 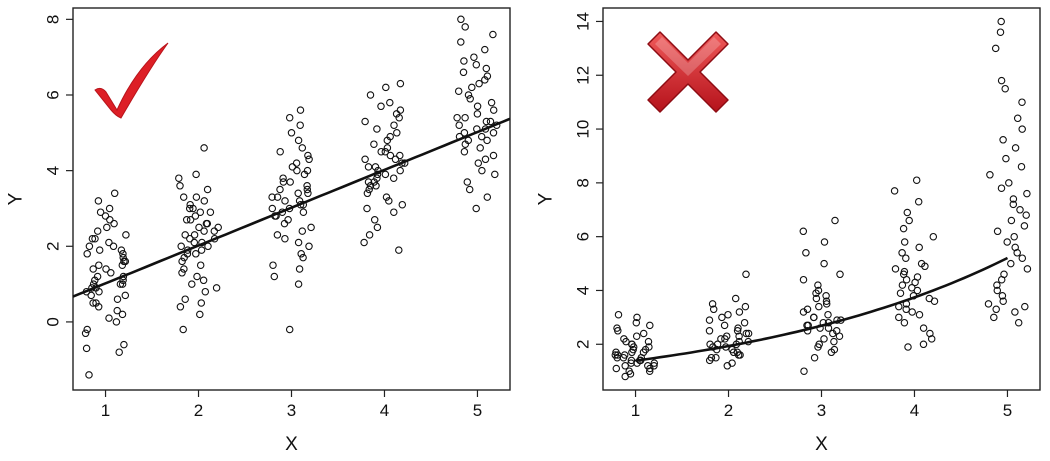 What do you see at coordinates (53, 170) in the screenshot?
I see `y-tick-label: 4` at bounding box center [53, 170].